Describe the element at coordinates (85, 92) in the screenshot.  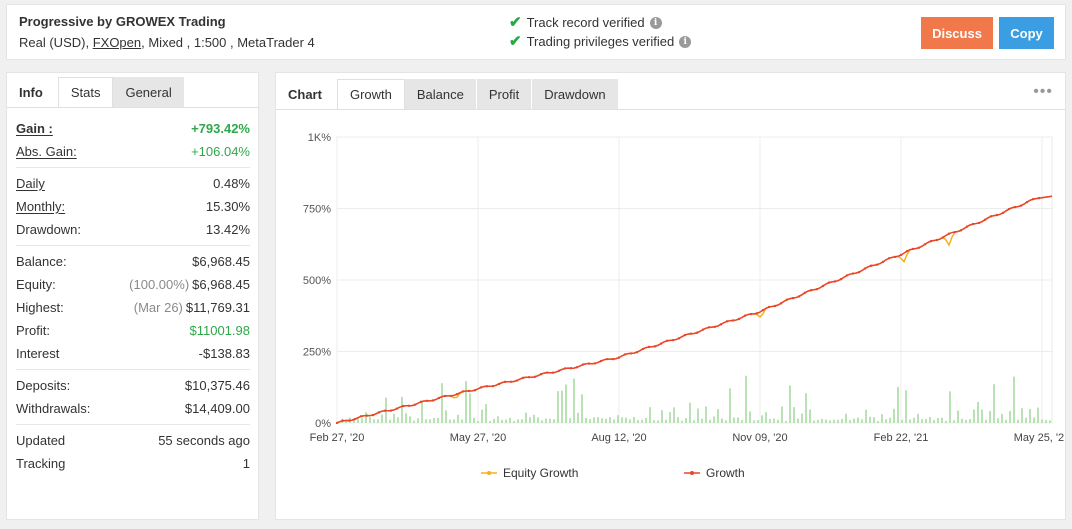
I see `tab-stats: Stats` at that location.